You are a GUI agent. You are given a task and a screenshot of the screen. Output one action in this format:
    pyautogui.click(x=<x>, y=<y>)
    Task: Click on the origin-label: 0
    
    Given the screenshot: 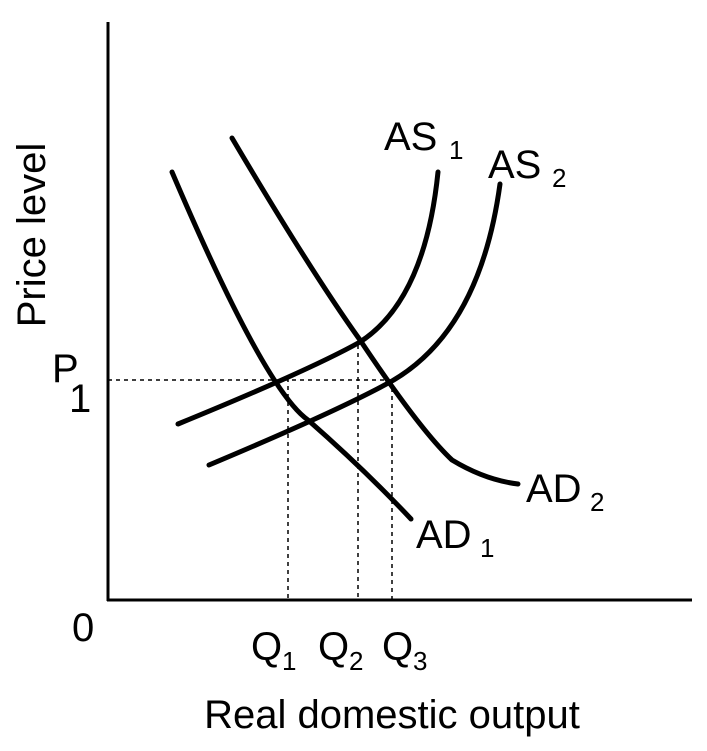 What is the action you would take?
    pyautogui.click(x=83, y=628)
    